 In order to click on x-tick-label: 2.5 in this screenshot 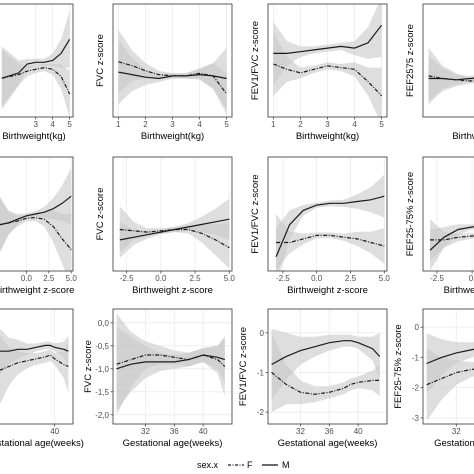, I will do `click(49, 278)`.